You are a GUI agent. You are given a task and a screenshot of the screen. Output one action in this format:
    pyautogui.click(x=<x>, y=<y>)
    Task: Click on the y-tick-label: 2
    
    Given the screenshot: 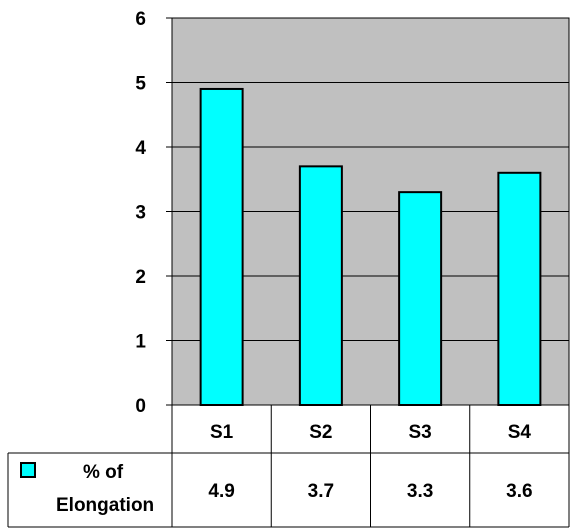 What is the action you would take?
    pyautogui.click(x=140, y=277)
    